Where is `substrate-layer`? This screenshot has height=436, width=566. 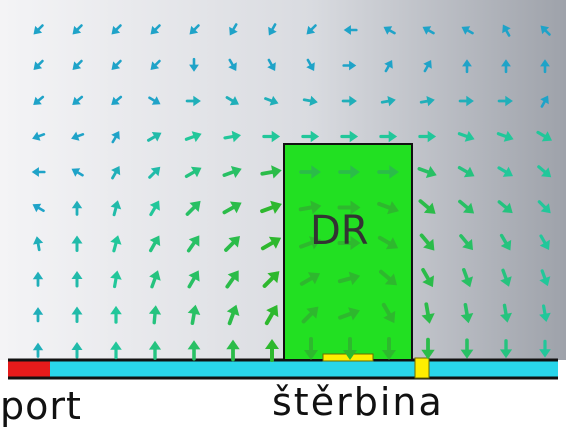 substrate-layer is located at coordinates (283, 369).